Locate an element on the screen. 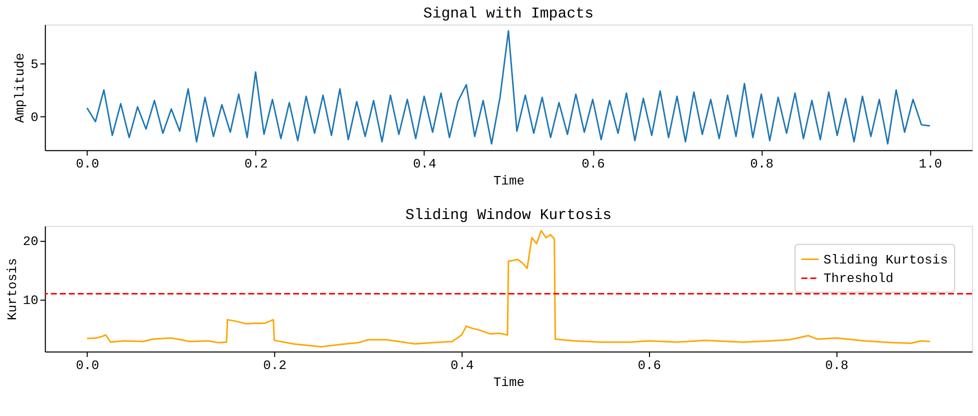 The width and height of the screenshot is (978, 416). y-tick-label: 20 is located at coordinates (30, 242).